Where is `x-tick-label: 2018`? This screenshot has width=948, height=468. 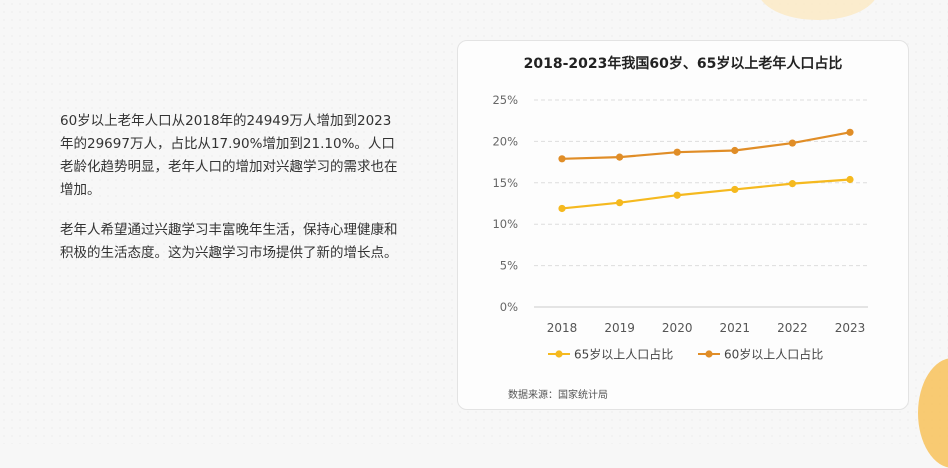
x-tick-label: 2018 is located at coordinates (562, 328).